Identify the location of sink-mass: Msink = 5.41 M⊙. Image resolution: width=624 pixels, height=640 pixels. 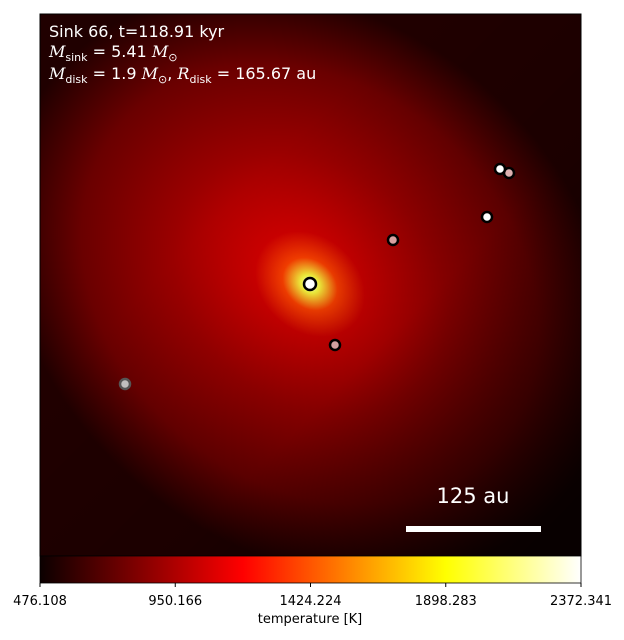
(112, 53).